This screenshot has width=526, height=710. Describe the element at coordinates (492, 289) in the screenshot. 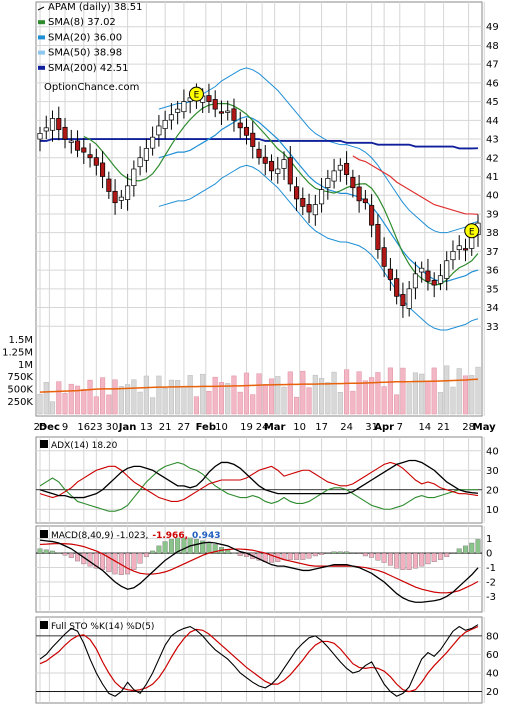

I see `price-y-tick-label: 35` at that location.